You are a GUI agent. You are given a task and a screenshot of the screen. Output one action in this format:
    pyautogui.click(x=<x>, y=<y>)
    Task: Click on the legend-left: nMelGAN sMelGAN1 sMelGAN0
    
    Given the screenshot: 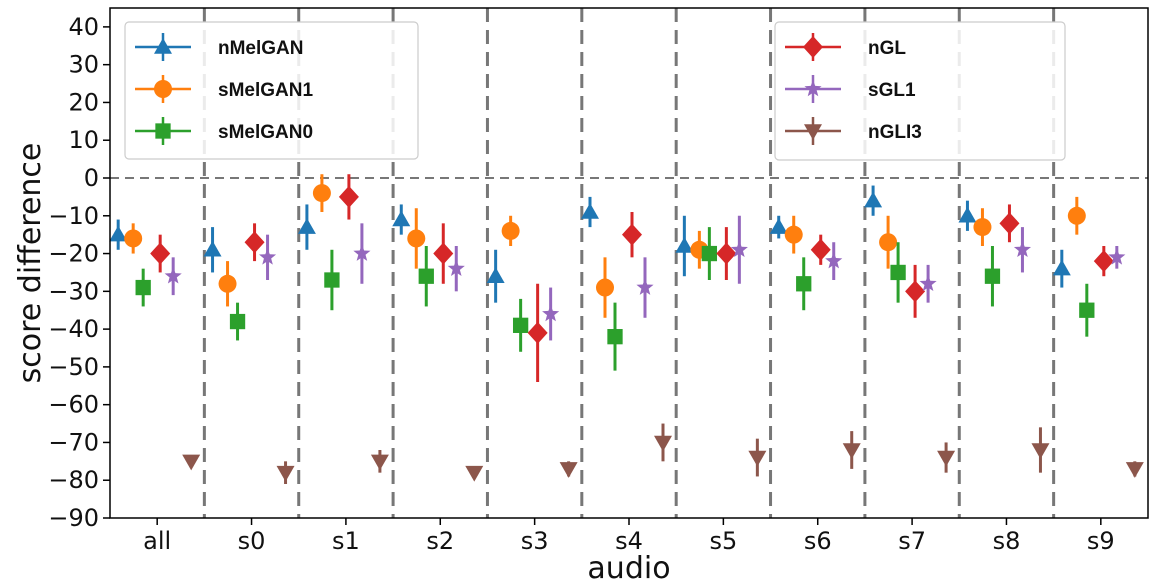 What is the action you would take?
    pyautogui.click(x=271, y=90)
    